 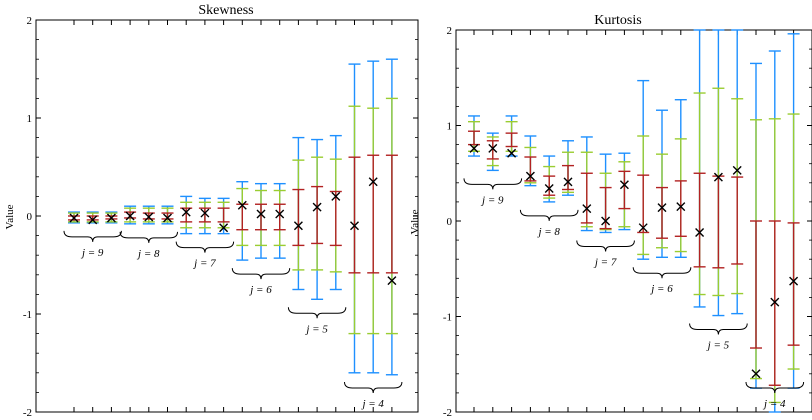 I want to click on y-tick-label: 1, so click(x=450, y=127).